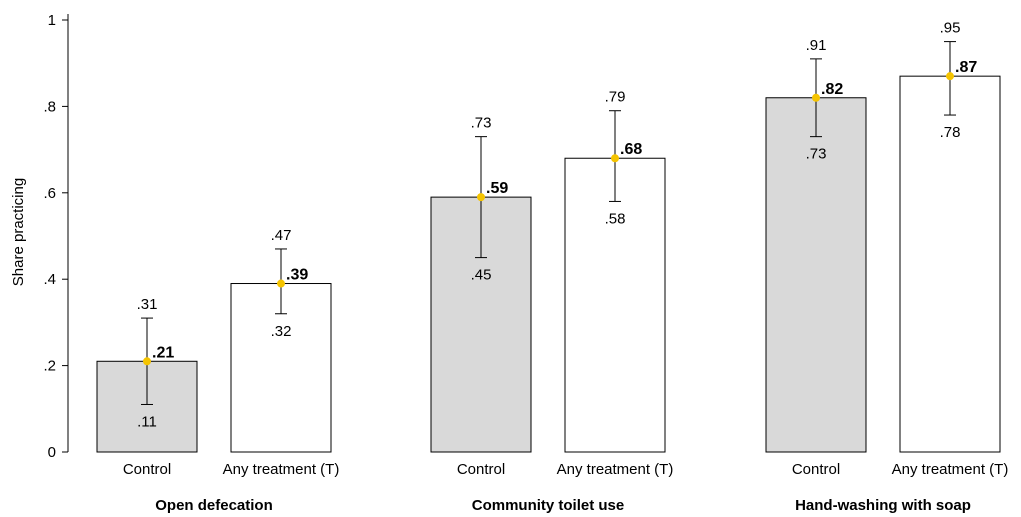 The image size is (1021, 517). Describe the element at coordinates (883, 505) in the screenshot. I see `group-label: Hand-washing with soap` at that location.